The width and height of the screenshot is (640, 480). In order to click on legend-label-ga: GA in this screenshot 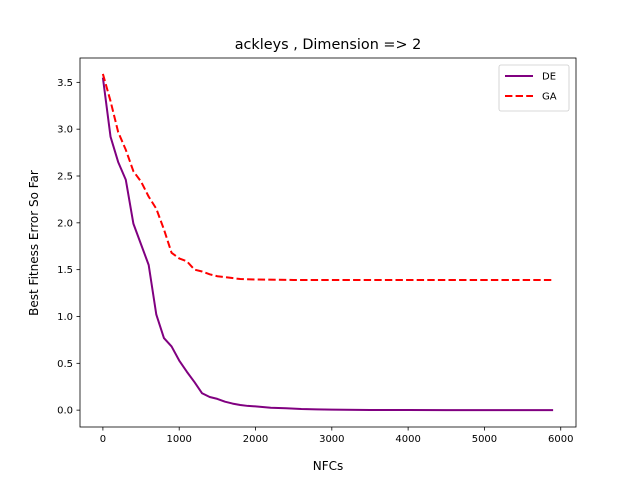, I will do `click(549, 97)`.